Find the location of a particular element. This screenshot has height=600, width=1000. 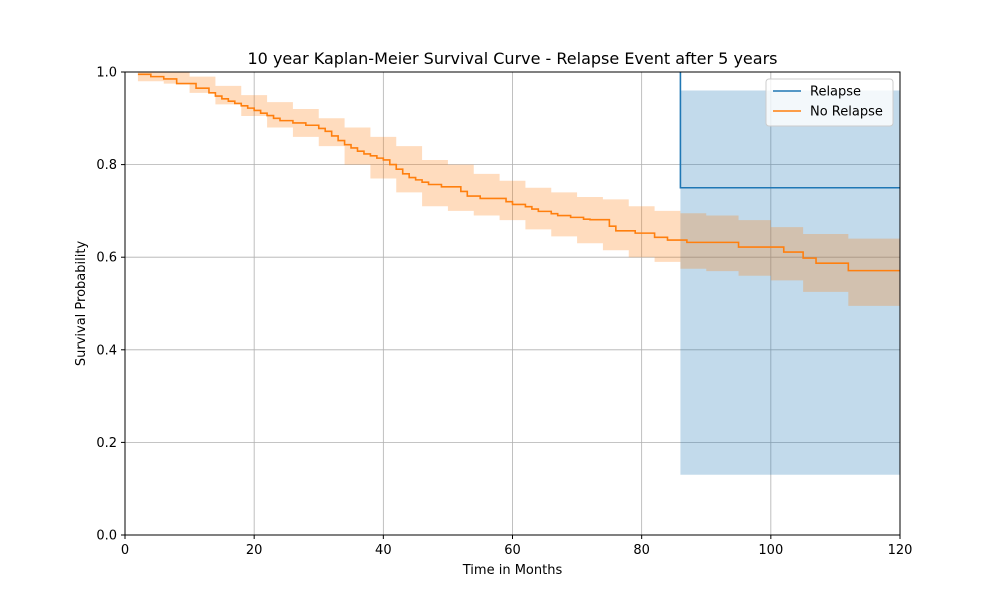

legend-label-relapse: Relapse is located at coordinates (835, 92).